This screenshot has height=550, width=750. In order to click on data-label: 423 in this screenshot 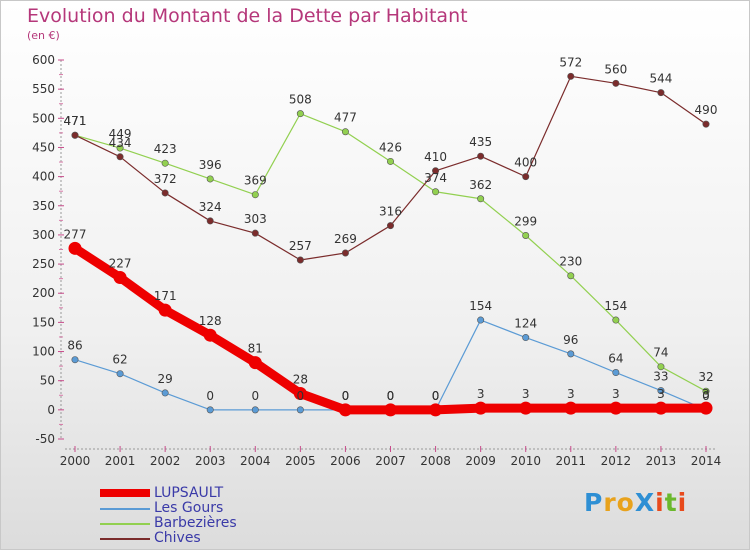, I will do `click(165, 149)`.